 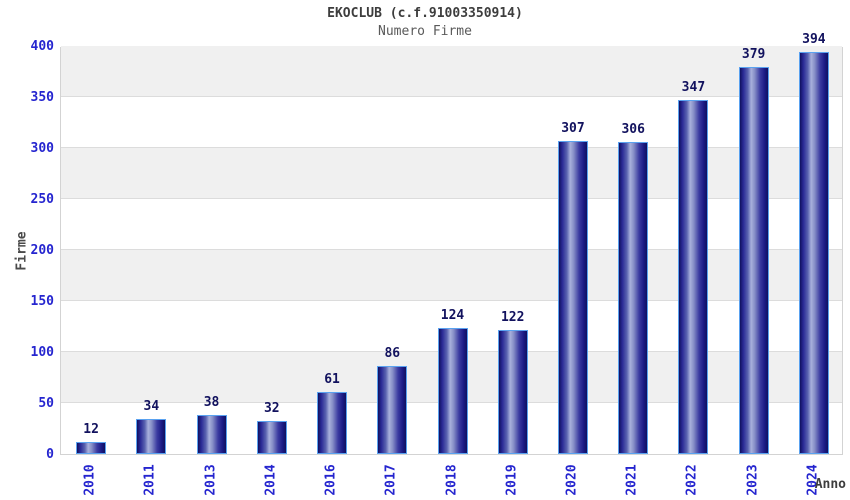 What do you see at coordinates (271, 437) in the screenshot?
I see `bar-2014` at bounding box center [271, 437].